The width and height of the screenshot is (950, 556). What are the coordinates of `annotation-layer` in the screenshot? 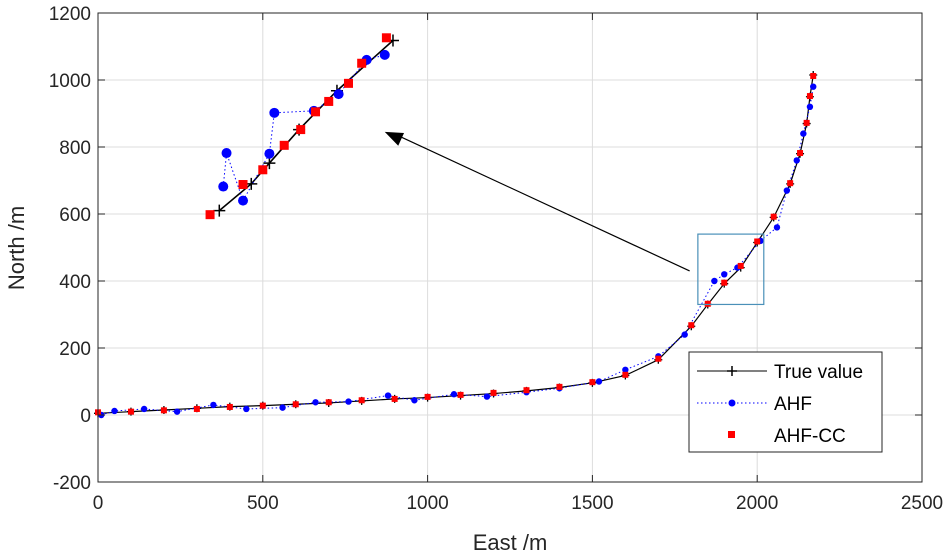 It's located at (574, 218).